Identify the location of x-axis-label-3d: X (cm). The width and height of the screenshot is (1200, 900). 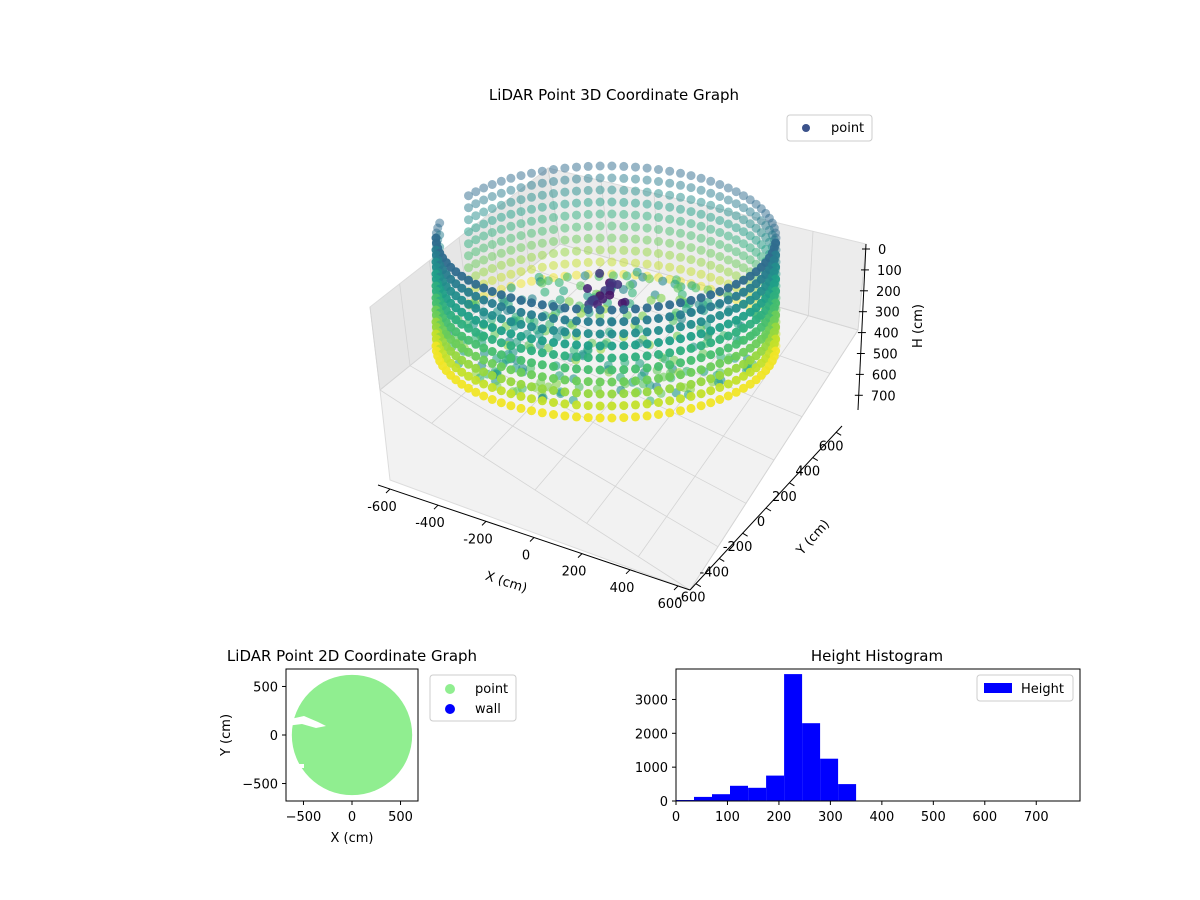
(506, 583).